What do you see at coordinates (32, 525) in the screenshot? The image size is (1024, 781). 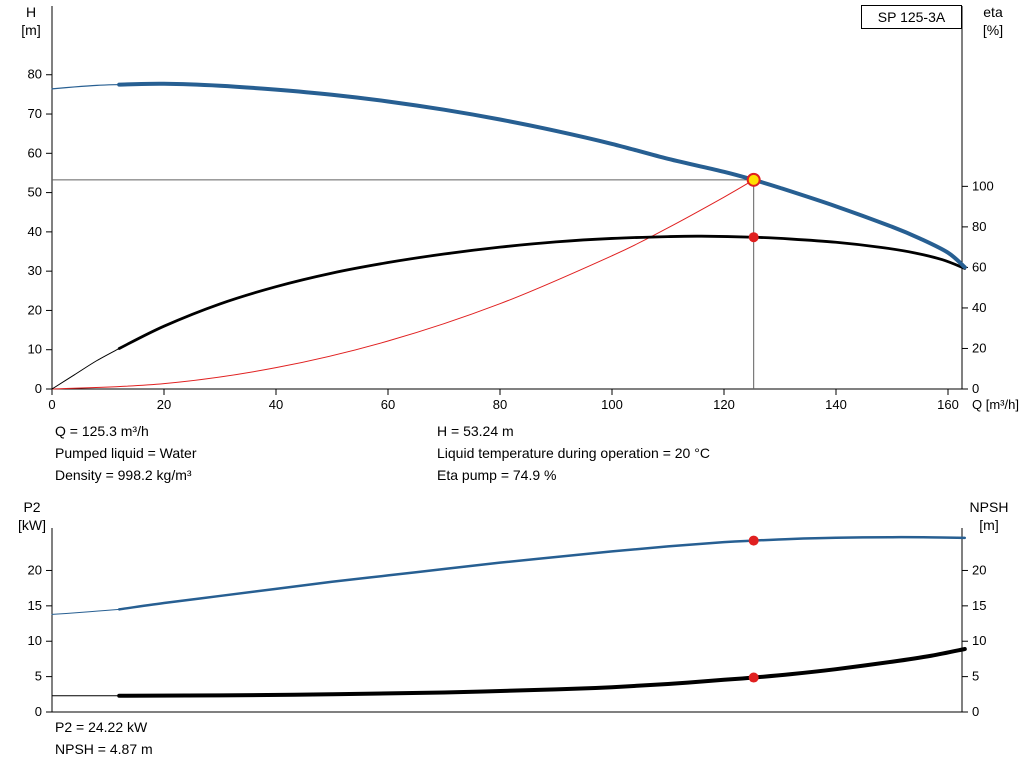 I see `p2-axis-label-unit: [kW]` at bounding box center [32, 525].